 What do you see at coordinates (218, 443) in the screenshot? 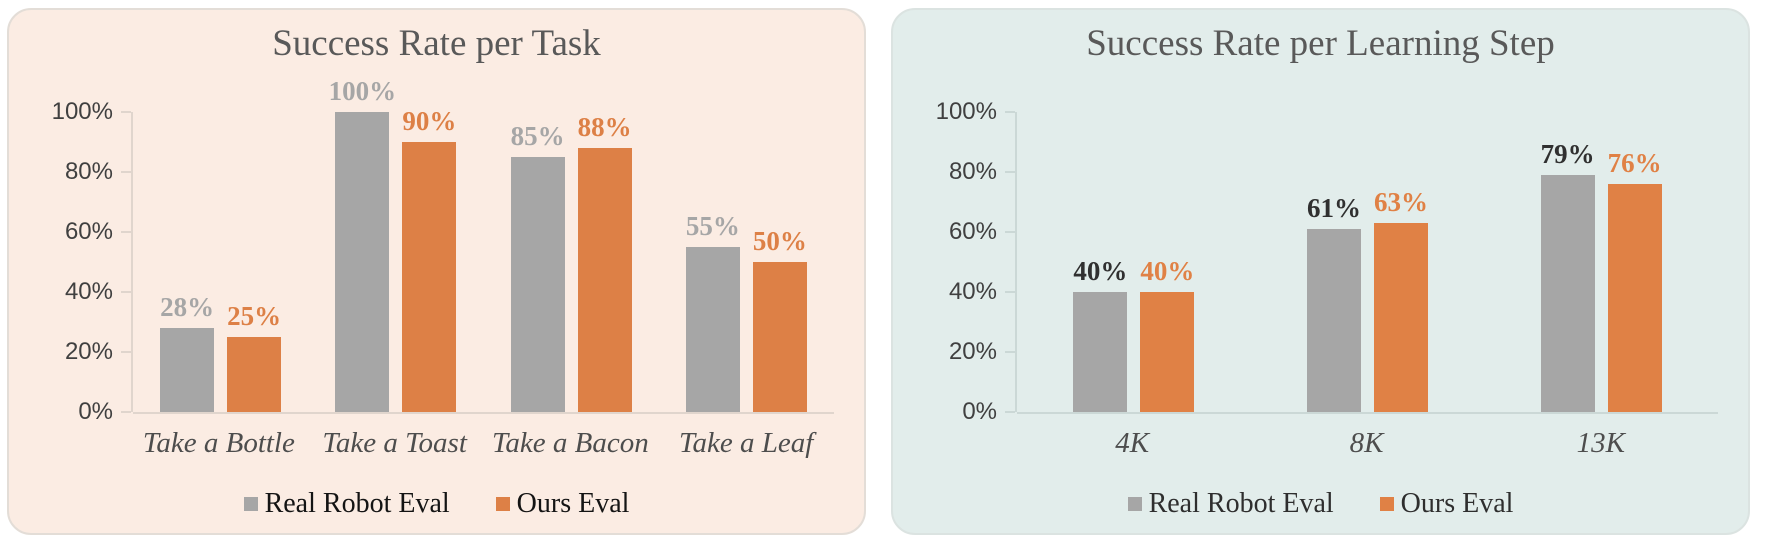
I see `category-label: Take a Bottle` at bounding box center [218, 443].